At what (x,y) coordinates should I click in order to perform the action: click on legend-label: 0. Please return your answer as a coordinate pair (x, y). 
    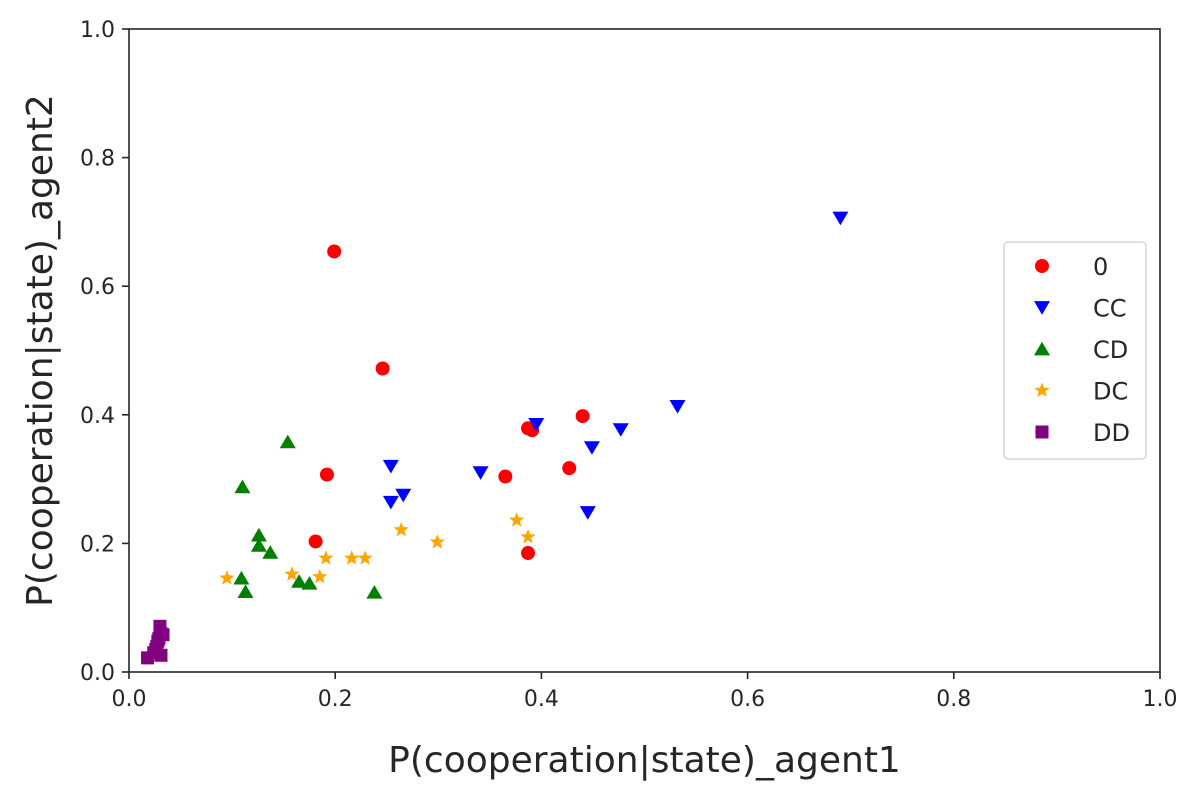
    Looking at the image, I should click on (1100, 267).